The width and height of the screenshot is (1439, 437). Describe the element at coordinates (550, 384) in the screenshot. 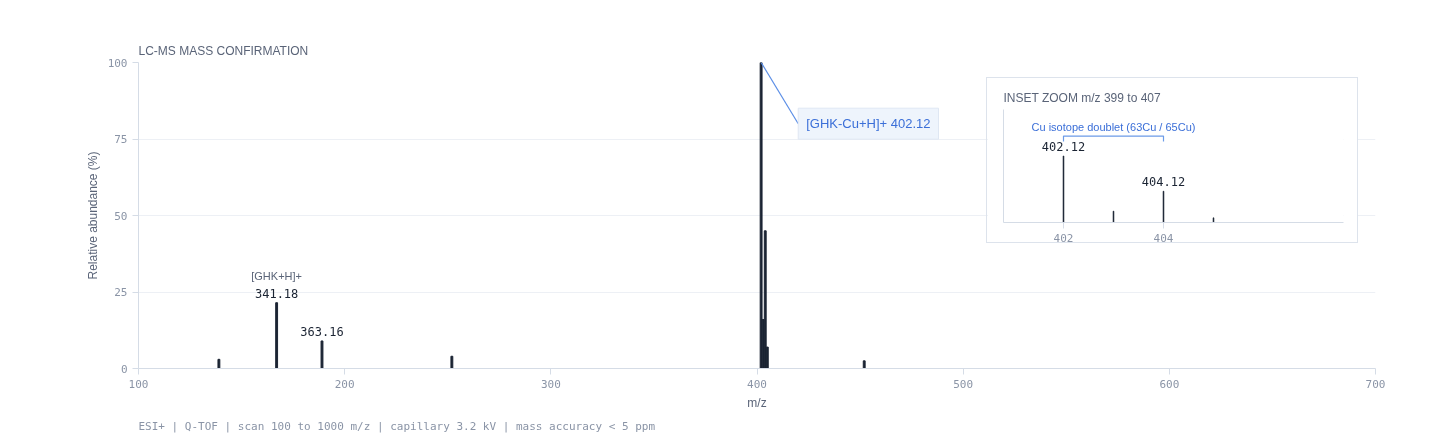

I see `x-tick-label: 300` at that location.